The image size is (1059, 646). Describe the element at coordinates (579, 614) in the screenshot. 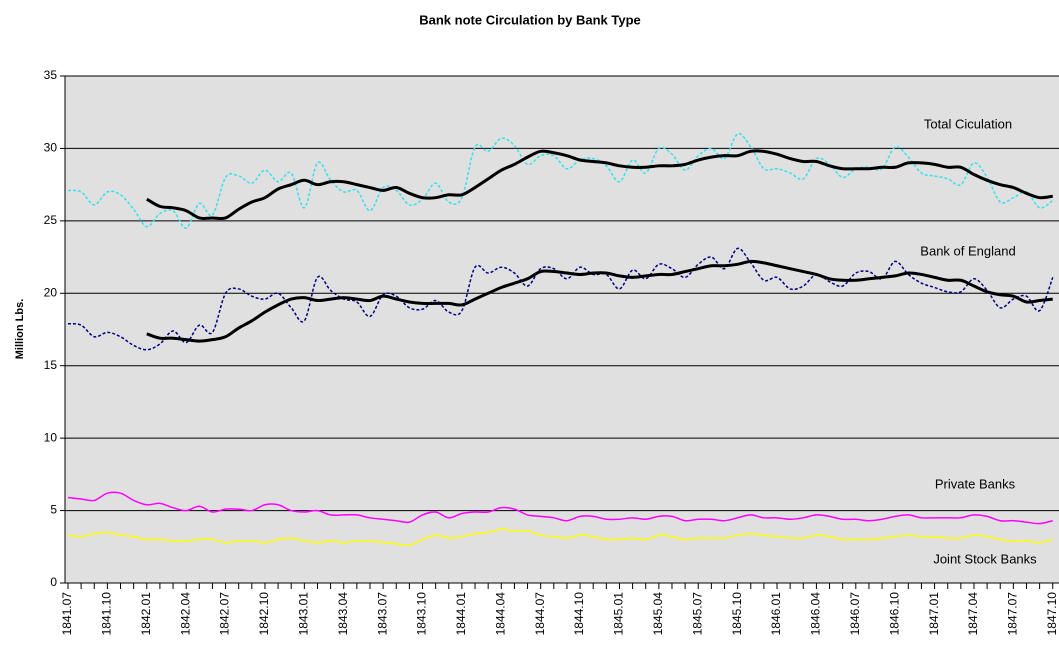

I see `x-tick-label: 1844.10` at that location.